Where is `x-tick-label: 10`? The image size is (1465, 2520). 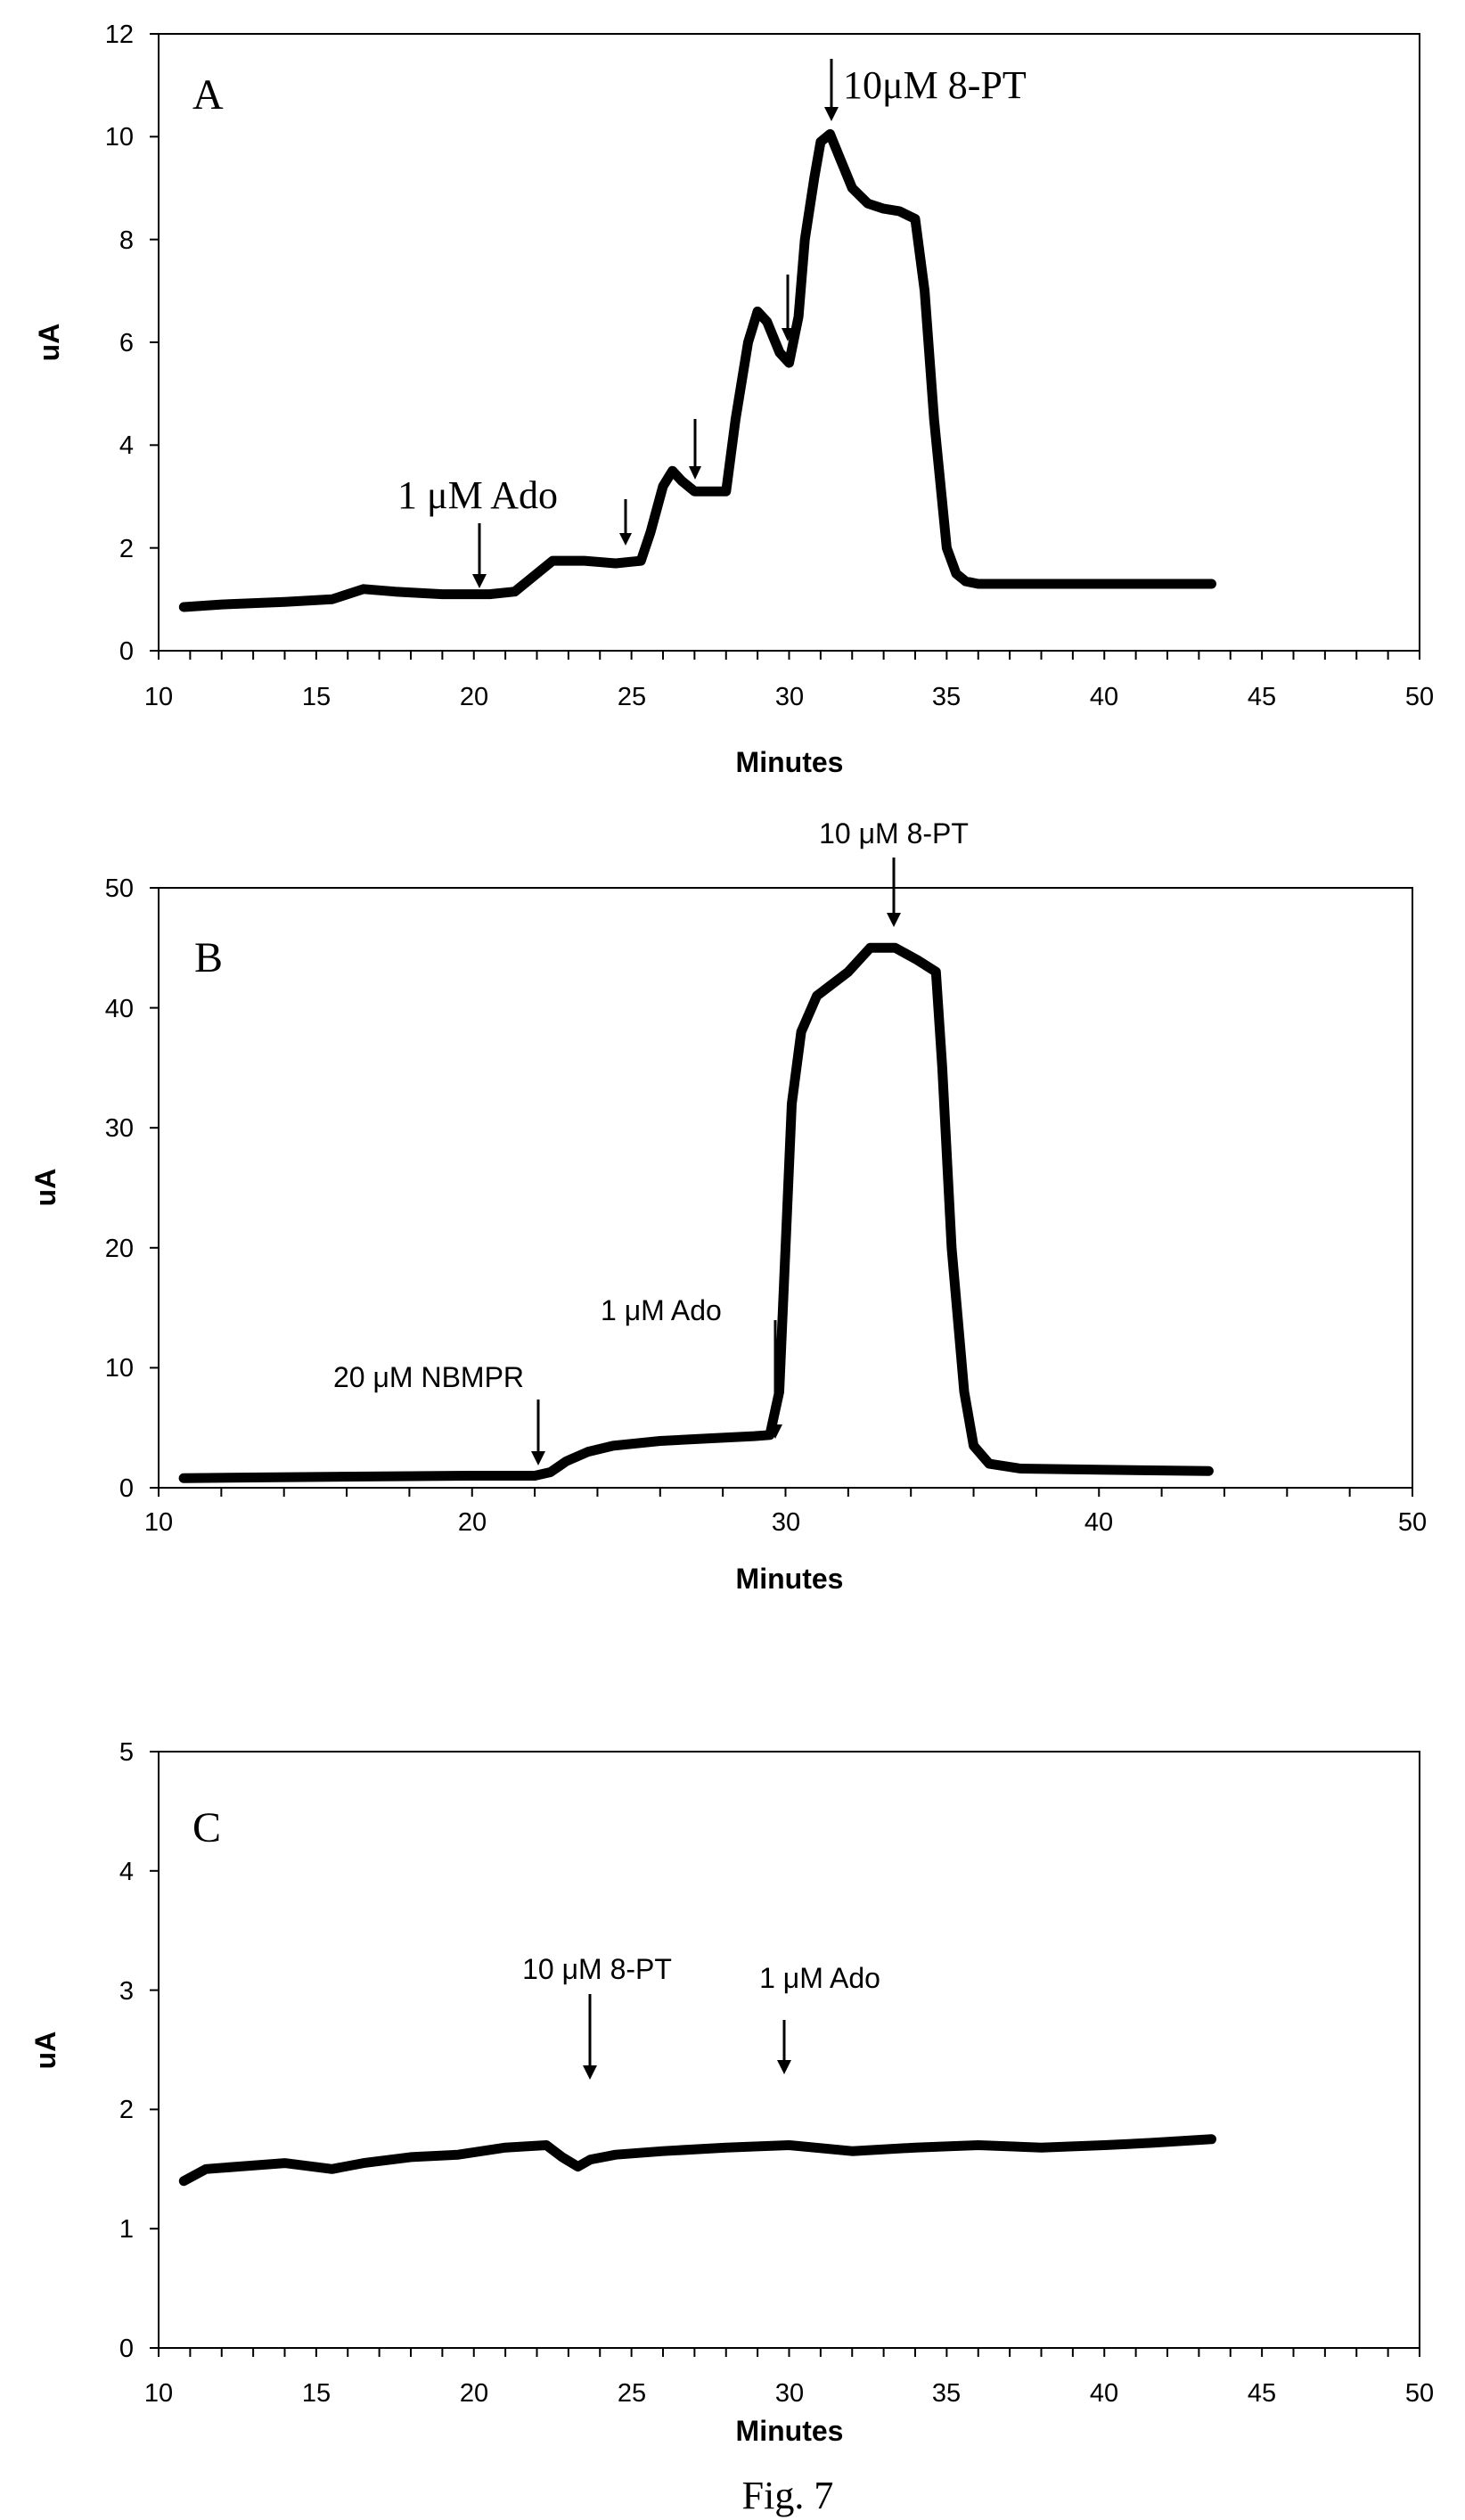
x-tick-label: 10 is located at coordinates (159, 2393).